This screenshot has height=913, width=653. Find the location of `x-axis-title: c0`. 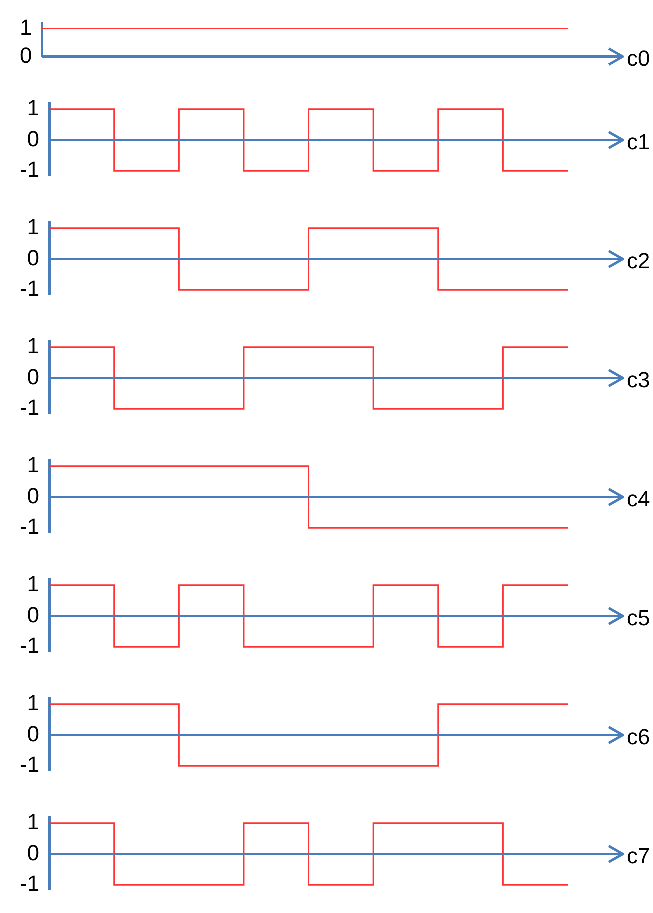

x-axis-title: c0 is located at coordinates (638, 58).